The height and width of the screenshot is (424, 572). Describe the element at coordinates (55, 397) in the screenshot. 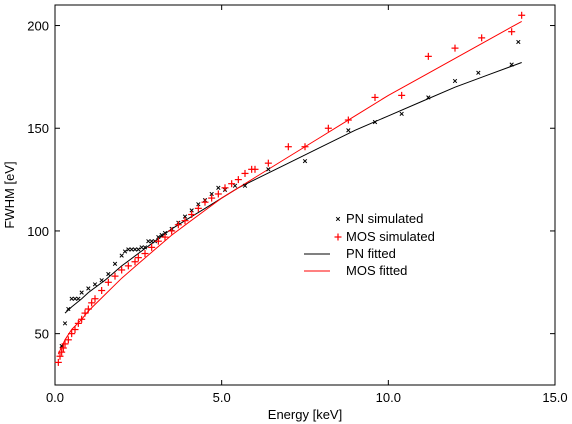

I see `x-tick-label: 0.0` at that location.